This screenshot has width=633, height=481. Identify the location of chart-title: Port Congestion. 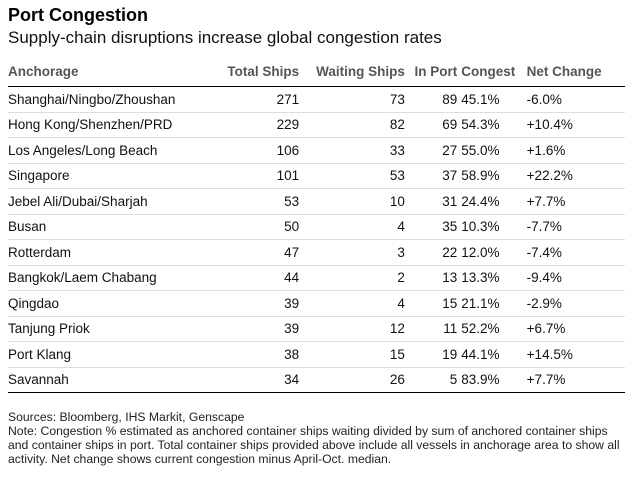
(78, 15).